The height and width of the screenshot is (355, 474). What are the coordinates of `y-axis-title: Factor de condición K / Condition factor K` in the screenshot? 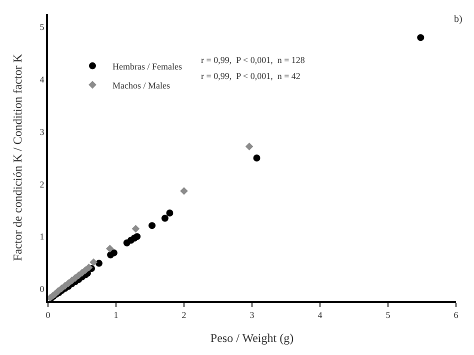 It's located at (17, 157).